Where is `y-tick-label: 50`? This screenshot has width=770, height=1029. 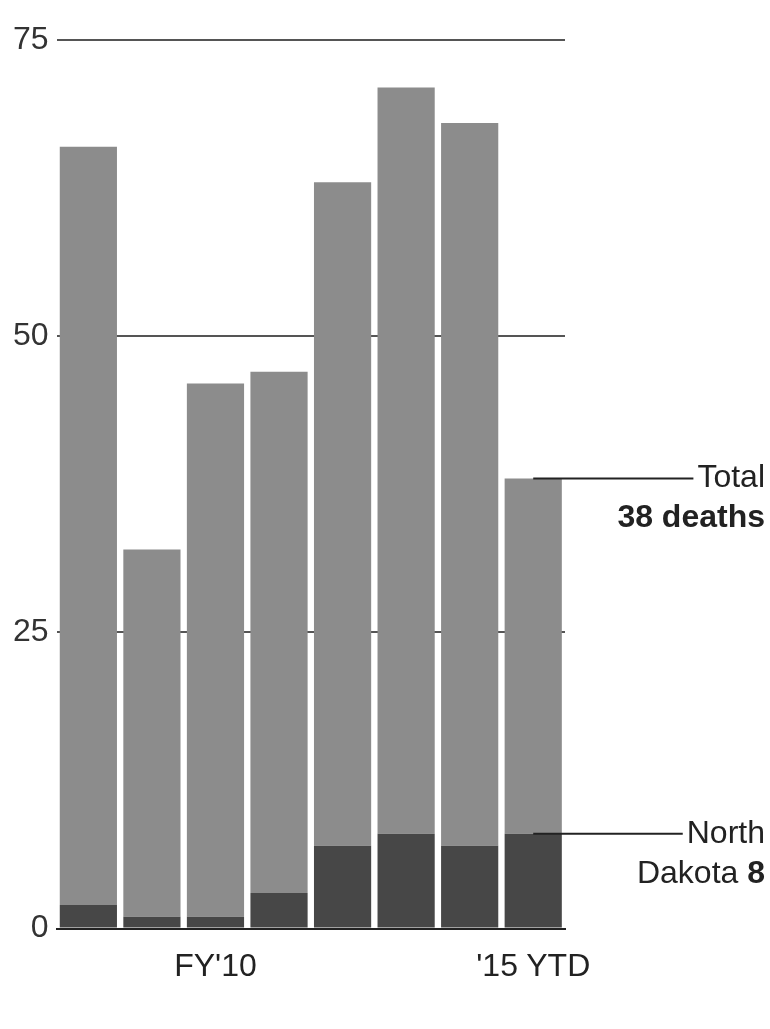 y-tick-label: 50 is located at coordinates (31, 334).